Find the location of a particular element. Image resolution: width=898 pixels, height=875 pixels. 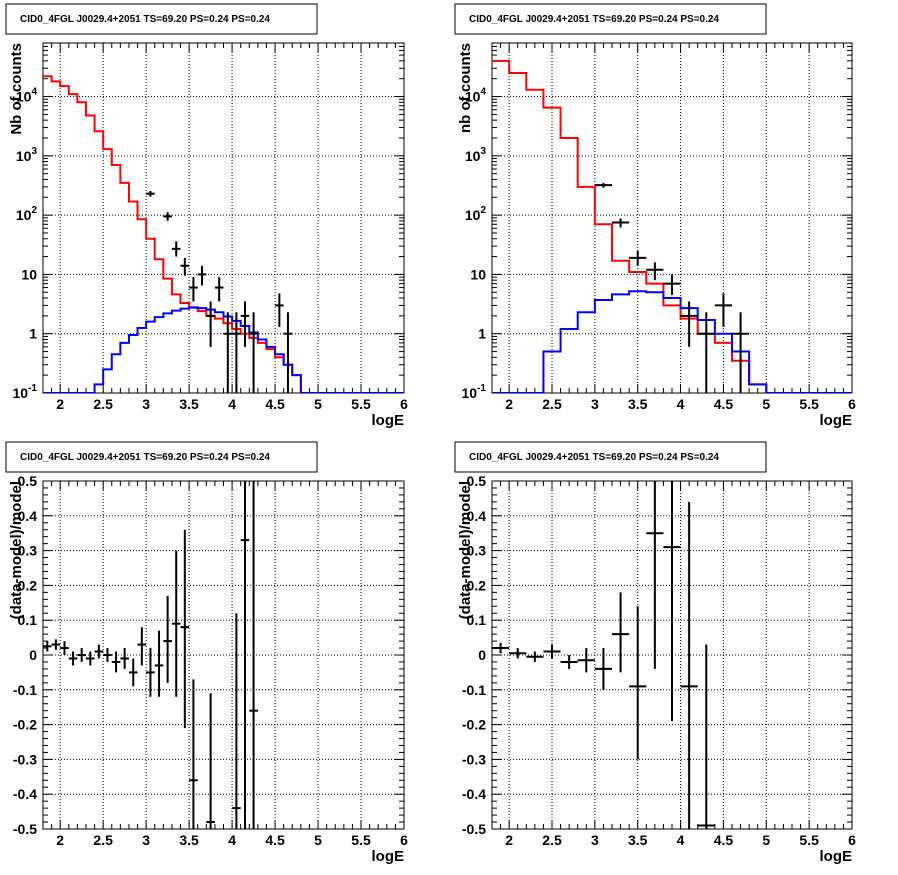

x-tick-label: 4.5 is located at coordinates (275, 404).